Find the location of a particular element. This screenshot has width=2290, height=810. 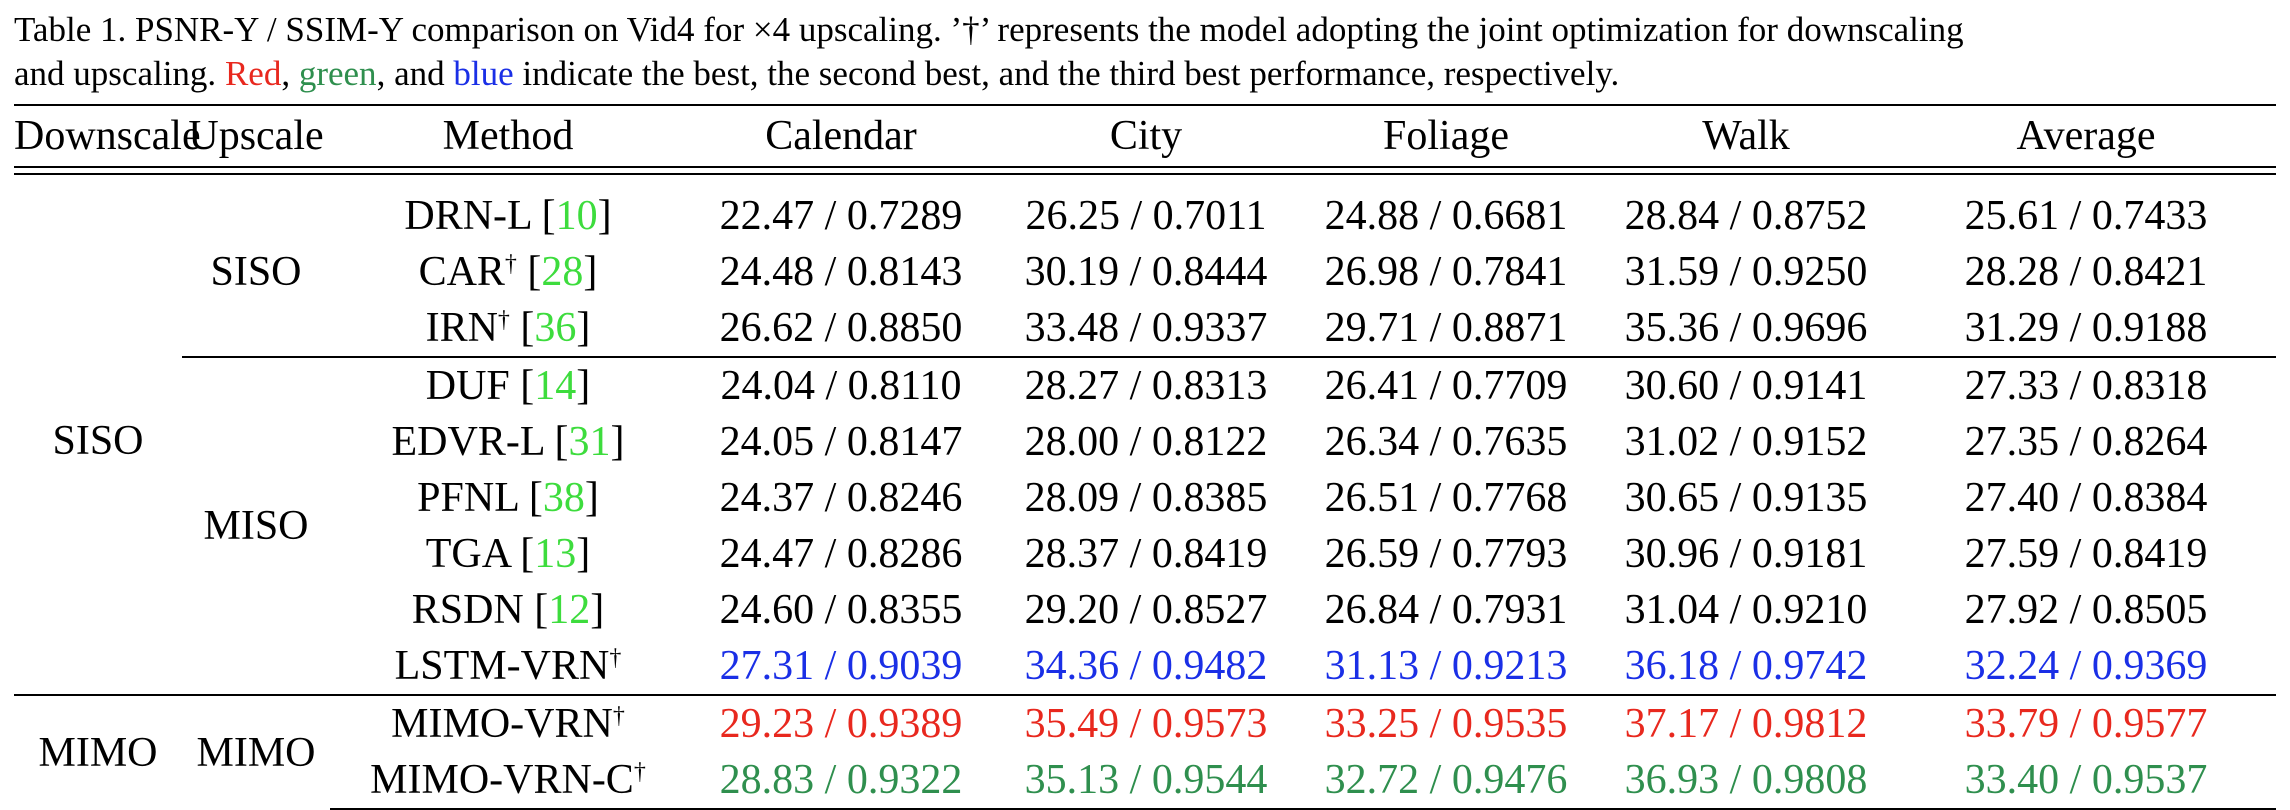

upscale-group-siso: SISO is located at coordinates (256, 261).